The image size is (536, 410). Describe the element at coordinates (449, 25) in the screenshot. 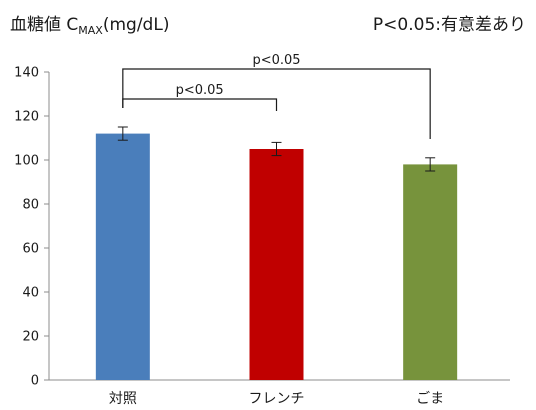

I see `significance-note: P<0.05:有意差あり` at that location.